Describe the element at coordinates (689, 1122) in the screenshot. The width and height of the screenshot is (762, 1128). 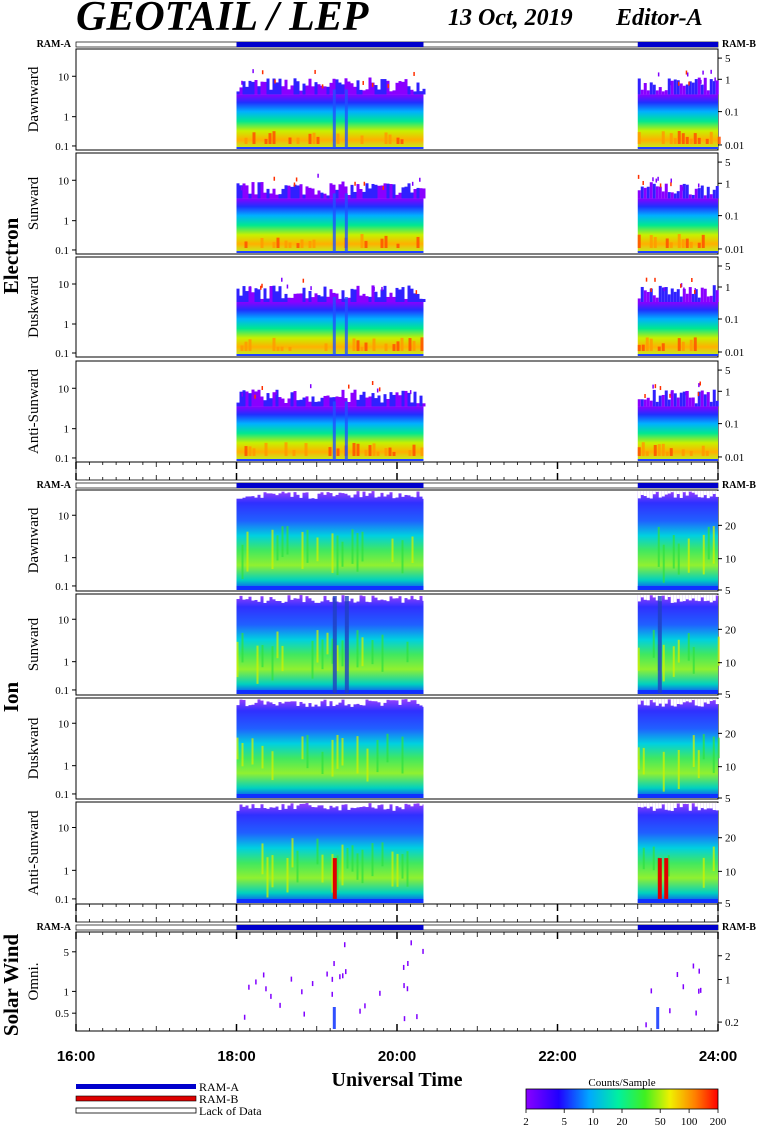
I see `colorbar-tick-label: 100` at that location.